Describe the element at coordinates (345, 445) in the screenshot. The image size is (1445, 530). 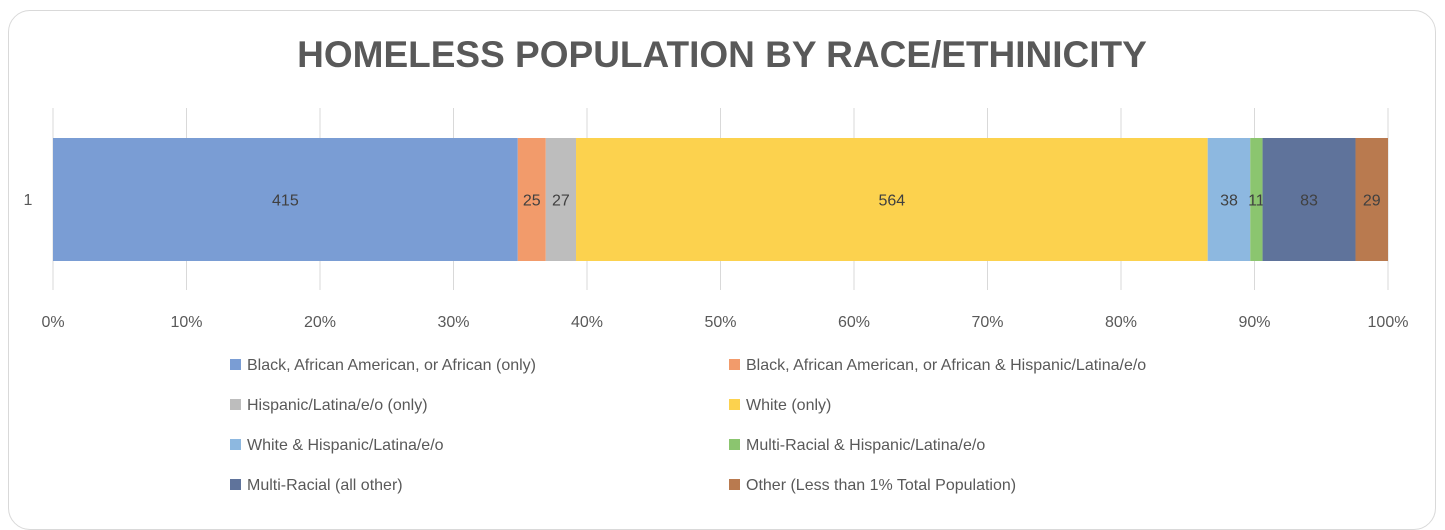
I see `legend-label: White & Hispanic/Latina/e/o` at that location.